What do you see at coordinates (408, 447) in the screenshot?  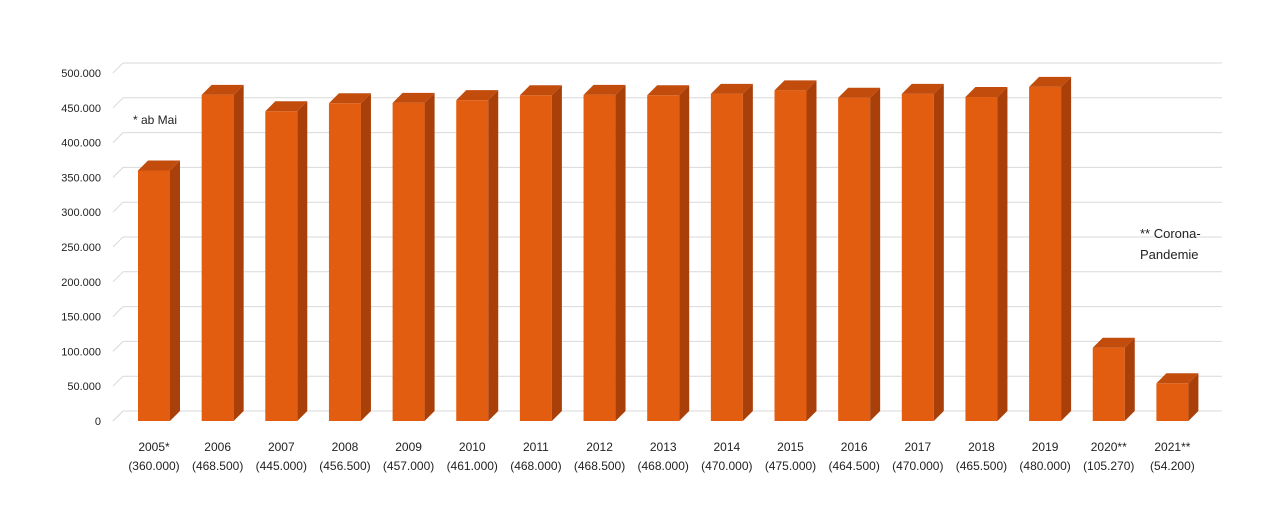 I see `x-category-label: 2009` at bounding box center [408, 447].